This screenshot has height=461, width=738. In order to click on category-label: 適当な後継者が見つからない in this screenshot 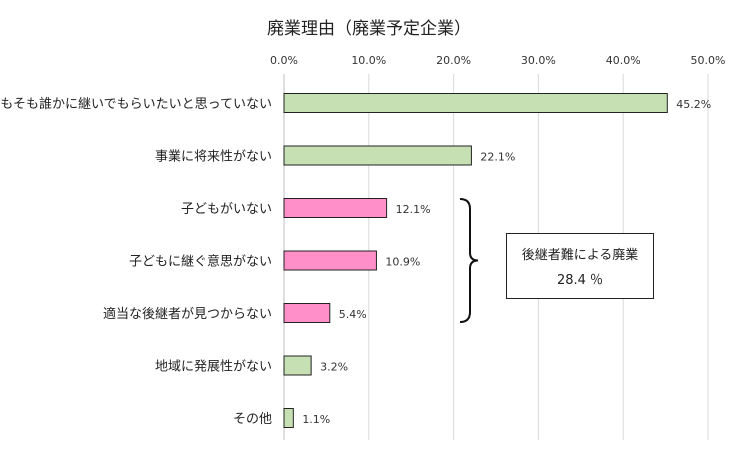, I will do `click(187, 314)`.